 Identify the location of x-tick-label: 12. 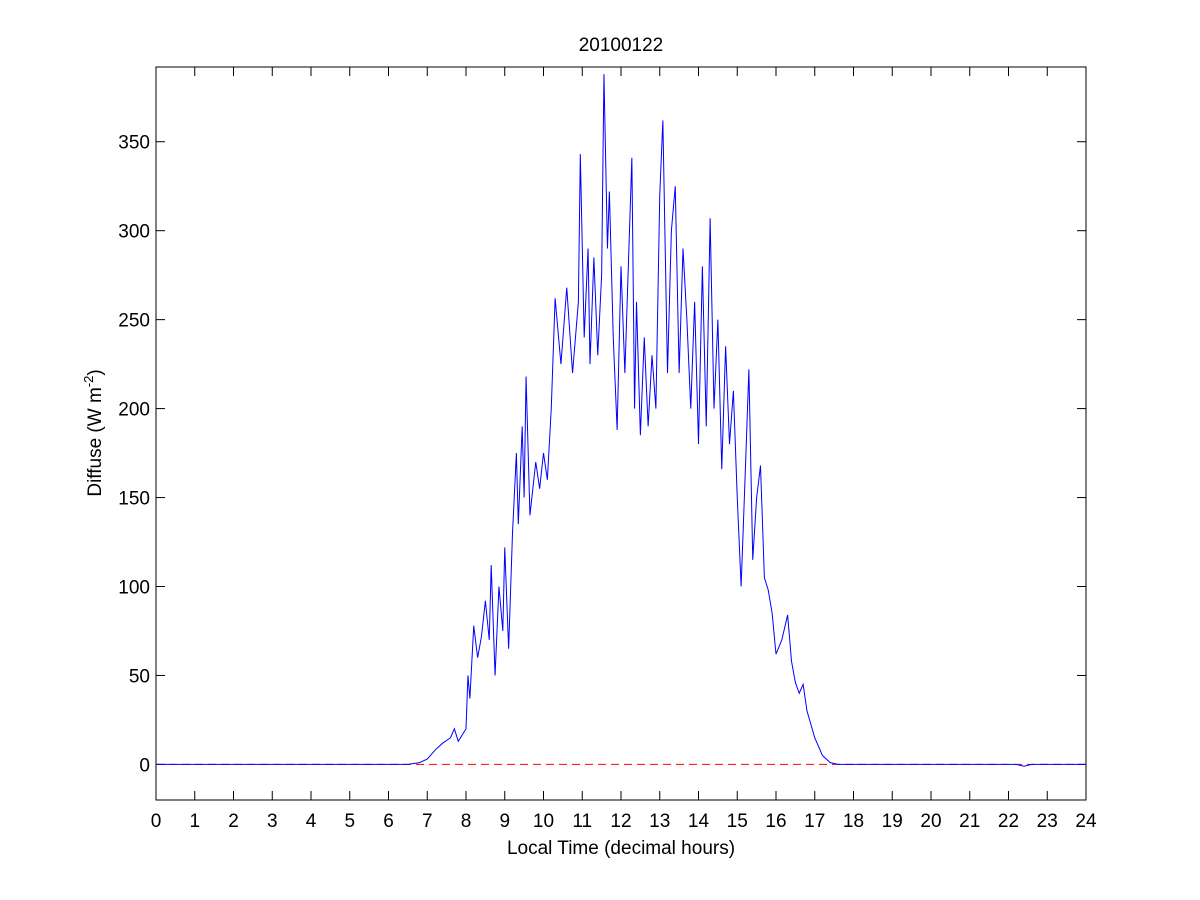
(620, 821).